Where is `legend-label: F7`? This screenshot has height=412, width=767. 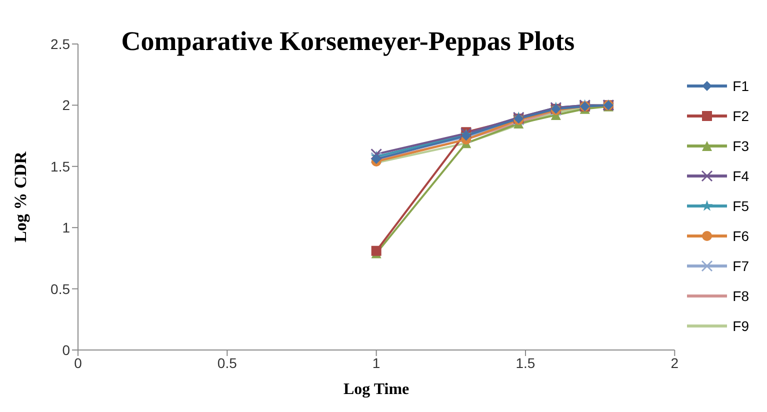 legend-label: F7 is located at coordinates (740, 266).